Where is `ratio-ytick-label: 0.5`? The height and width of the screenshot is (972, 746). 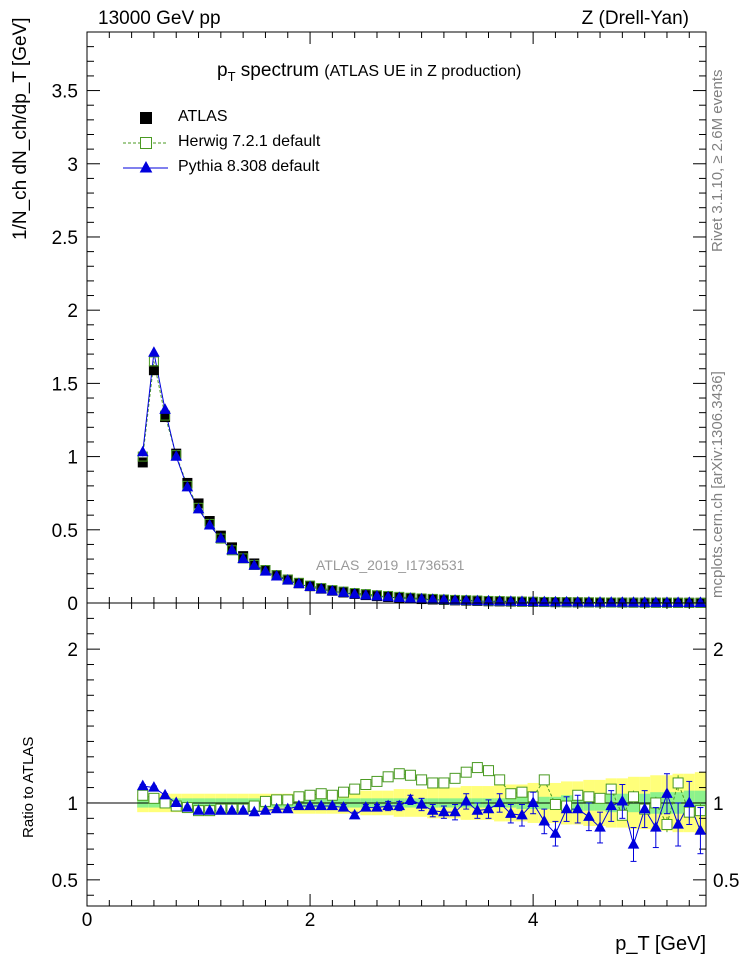
ratio-ytick-label: 0.5 is located at coordinates (65, 881).